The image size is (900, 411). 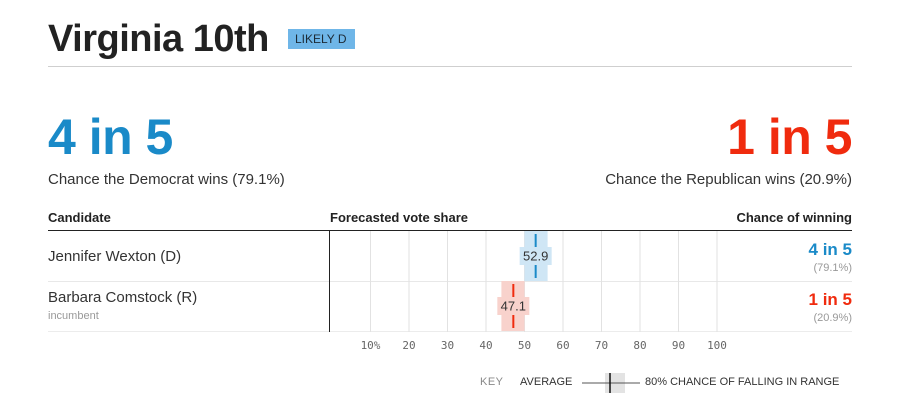 What do you see at coordinates (742, 382) in the screenshot?
I see `key-range-label: 80% CHANCE OF FALLING IN RANGE` at bounding box center [742, 382].